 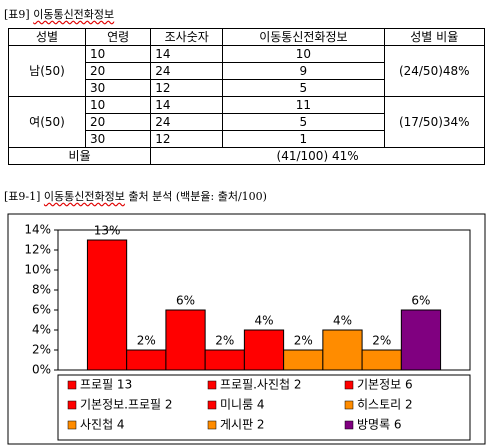 I want to click on total-value: (41/100) 41%, so click(x=317, y=156).